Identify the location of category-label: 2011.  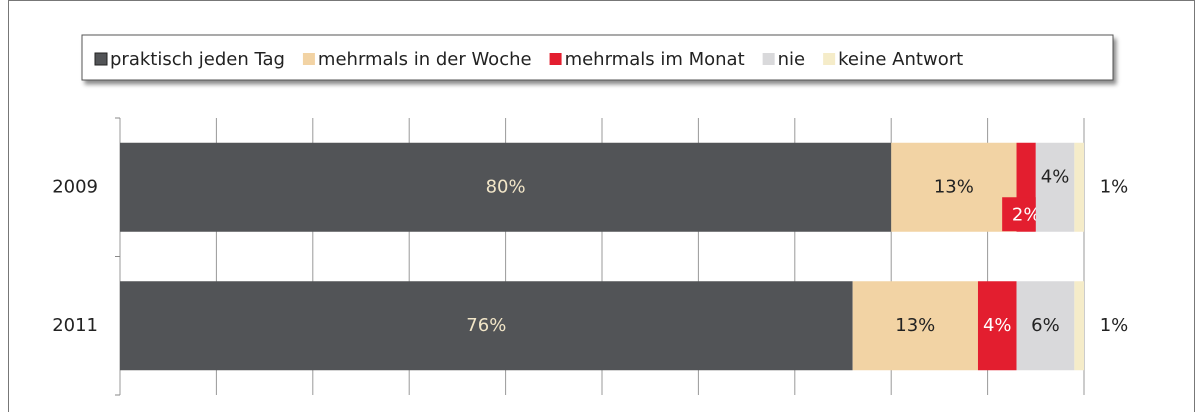
(75, 325).